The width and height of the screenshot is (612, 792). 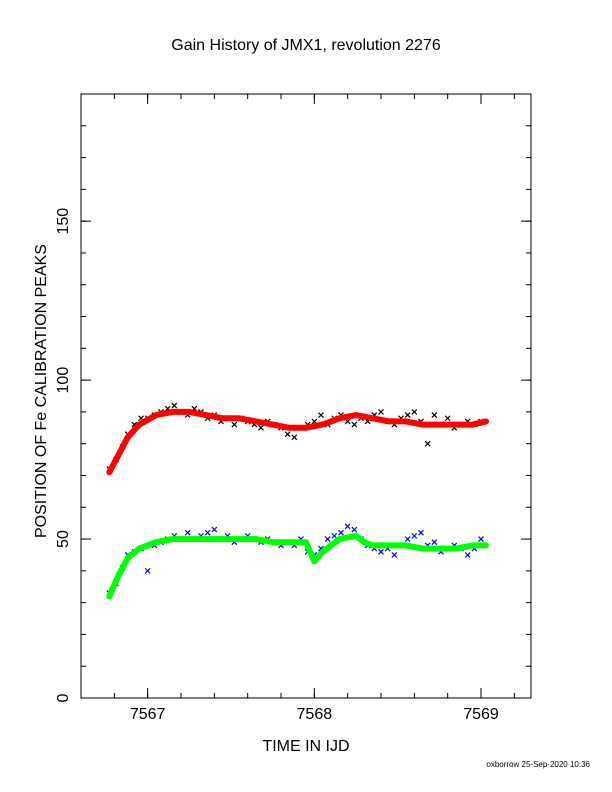 I want to click on y-tick-label: 0, so click(x=63, y=697).